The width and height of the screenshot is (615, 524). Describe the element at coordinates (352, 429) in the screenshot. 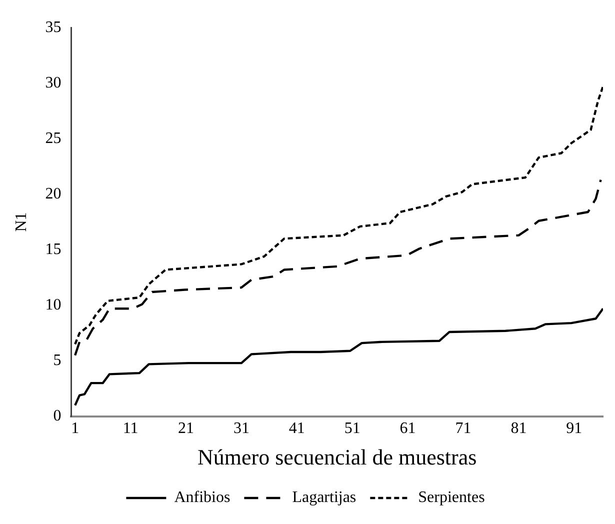

I see `x-tick-label: 51` at that location.